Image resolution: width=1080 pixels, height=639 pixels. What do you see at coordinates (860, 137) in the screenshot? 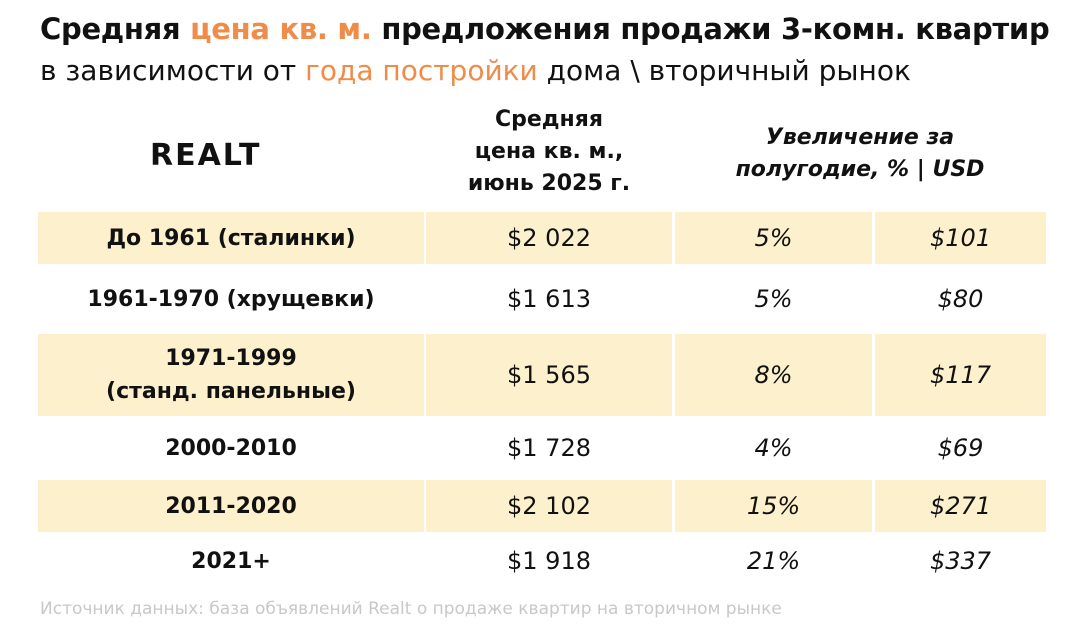
I see `header-growth-line: Увеличение за` at bounding box center [860, 137].